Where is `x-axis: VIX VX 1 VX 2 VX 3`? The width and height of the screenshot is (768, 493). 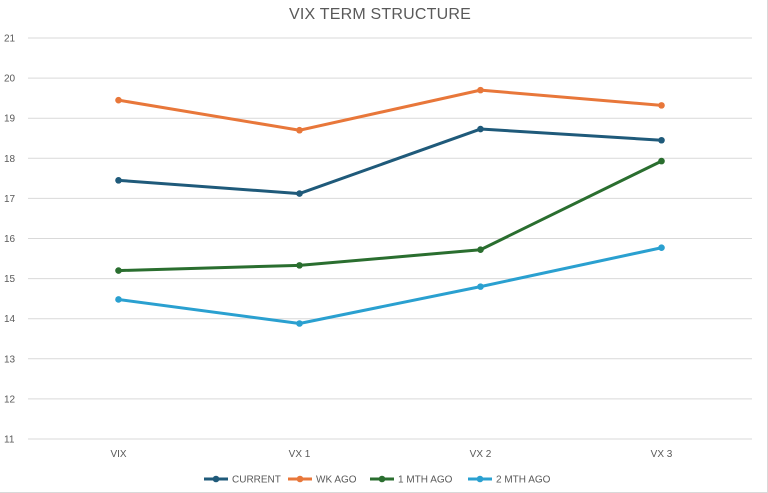
x-axis: VIX VX 1 VX 2 VX 3 is located at coordinates (391, 454).